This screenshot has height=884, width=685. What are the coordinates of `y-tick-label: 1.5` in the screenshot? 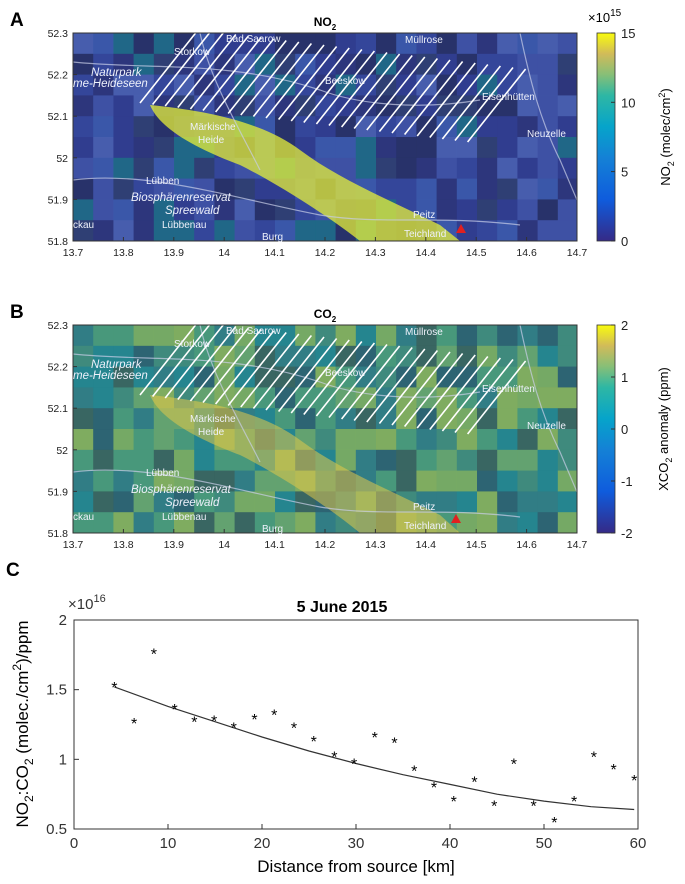 It's located at (56, 690).